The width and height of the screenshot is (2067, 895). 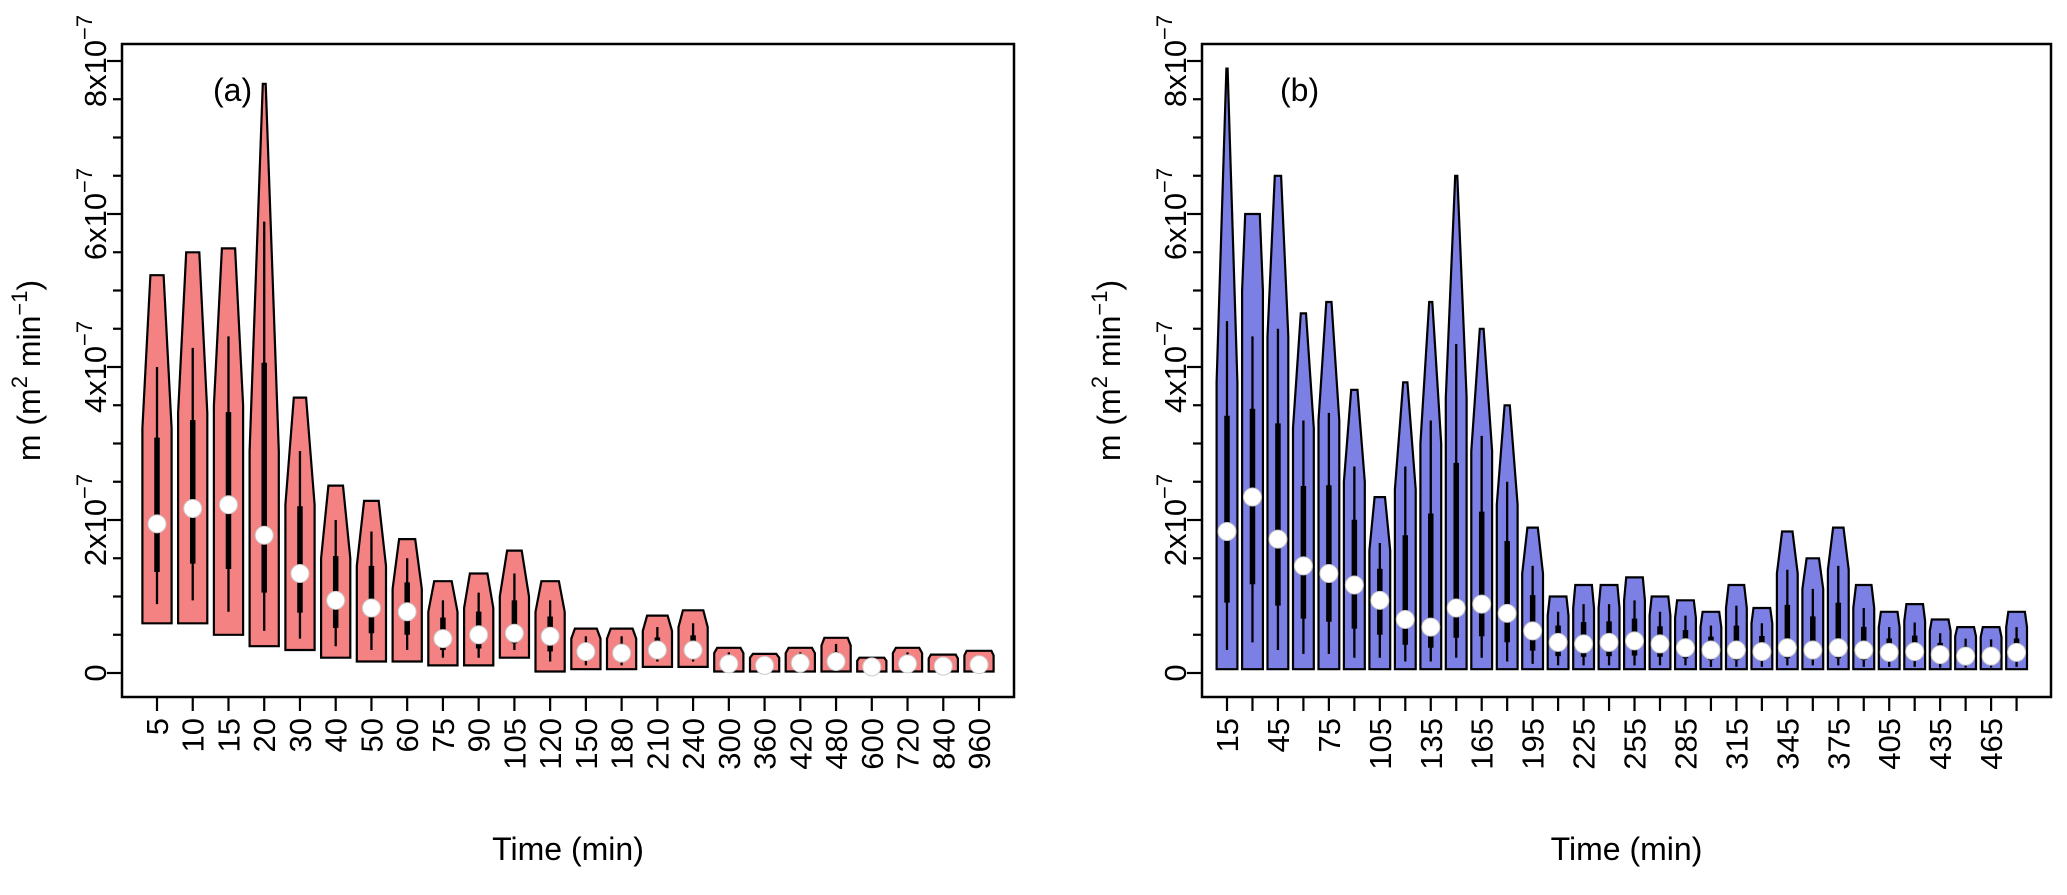 I want to click on x-tick-label: 105, so click(x=514, y=744).